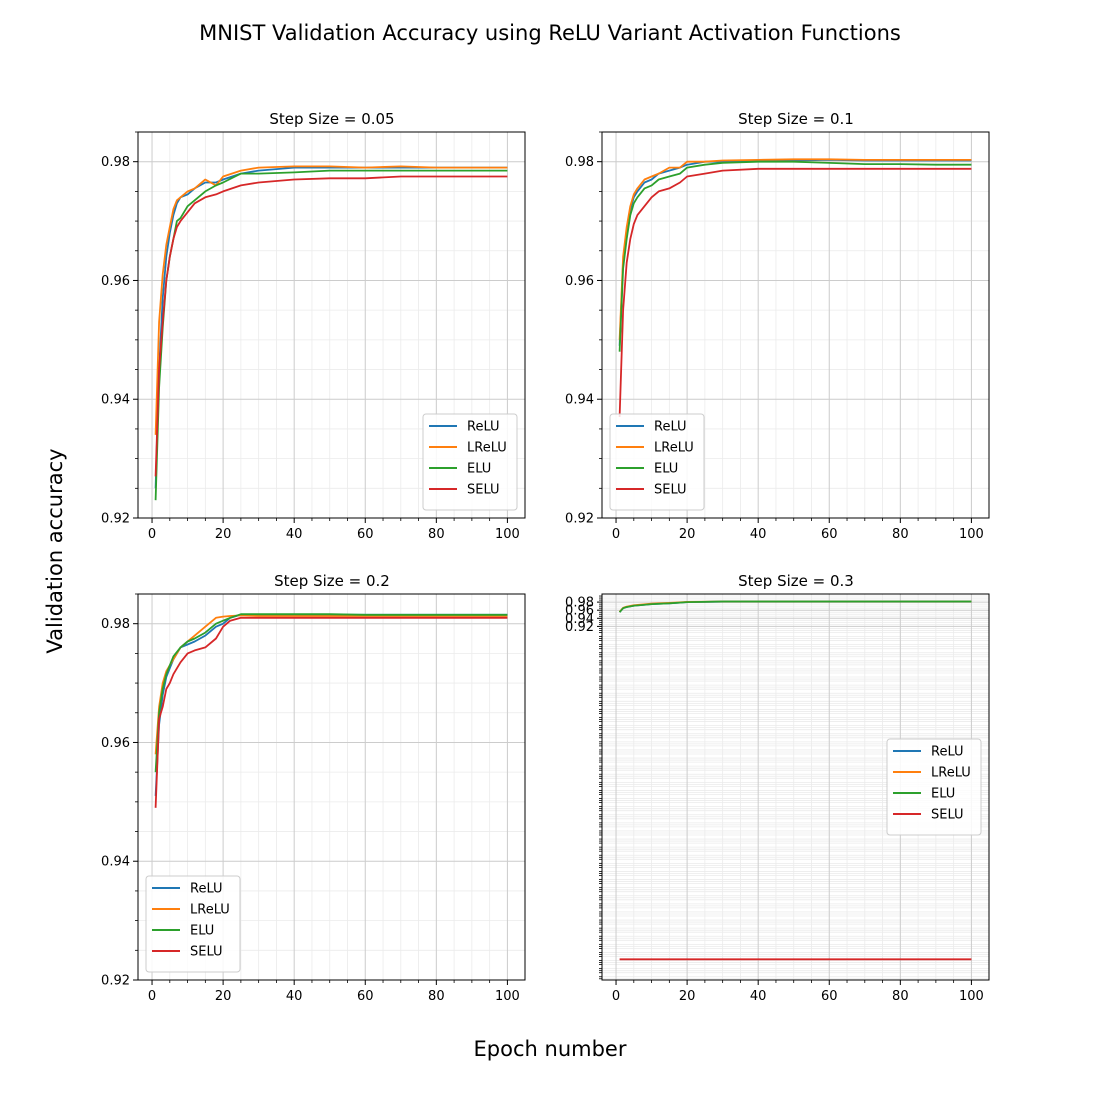  I want to click on figure-ylabel: Validation accuracy, so click(55, 550).